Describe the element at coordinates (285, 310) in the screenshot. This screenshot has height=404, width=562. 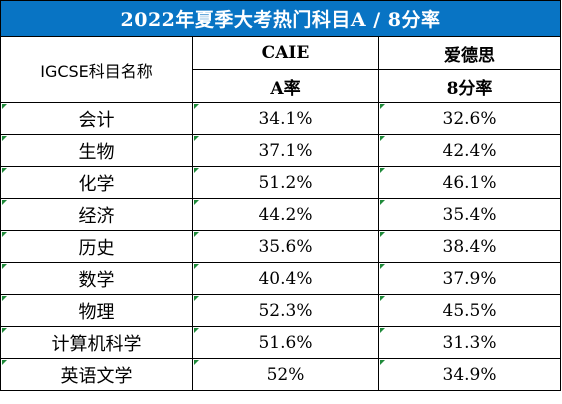
I see `caie-rate-cell: 52.3%` at that location.